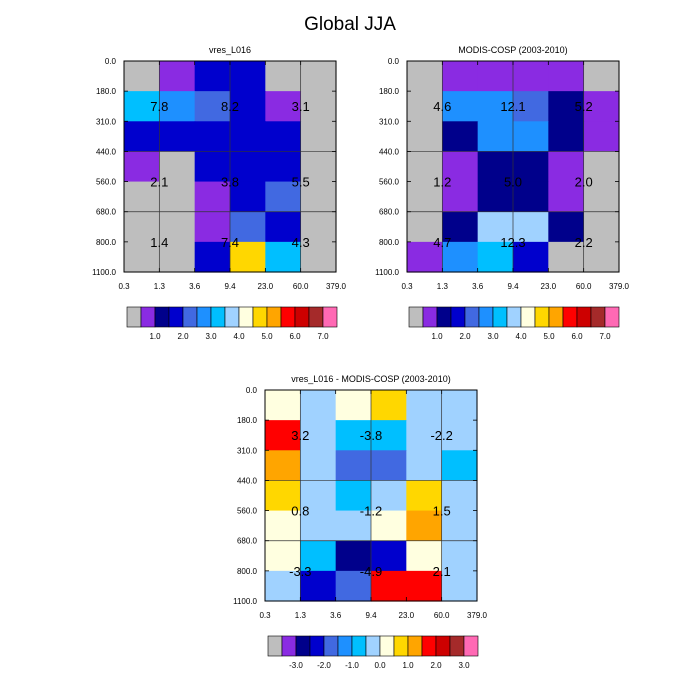 The image size is (700, 700). I want to click on x-tick-label: 60.0, so click(301, 286).